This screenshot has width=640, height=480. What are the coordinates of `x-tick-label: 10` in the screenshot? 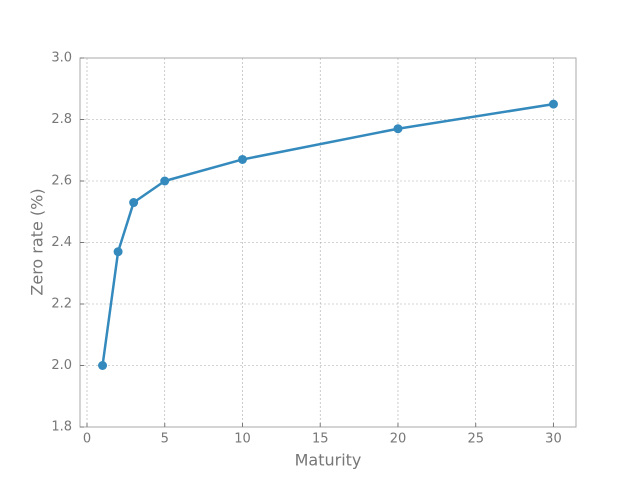 It's located at (242, 439).